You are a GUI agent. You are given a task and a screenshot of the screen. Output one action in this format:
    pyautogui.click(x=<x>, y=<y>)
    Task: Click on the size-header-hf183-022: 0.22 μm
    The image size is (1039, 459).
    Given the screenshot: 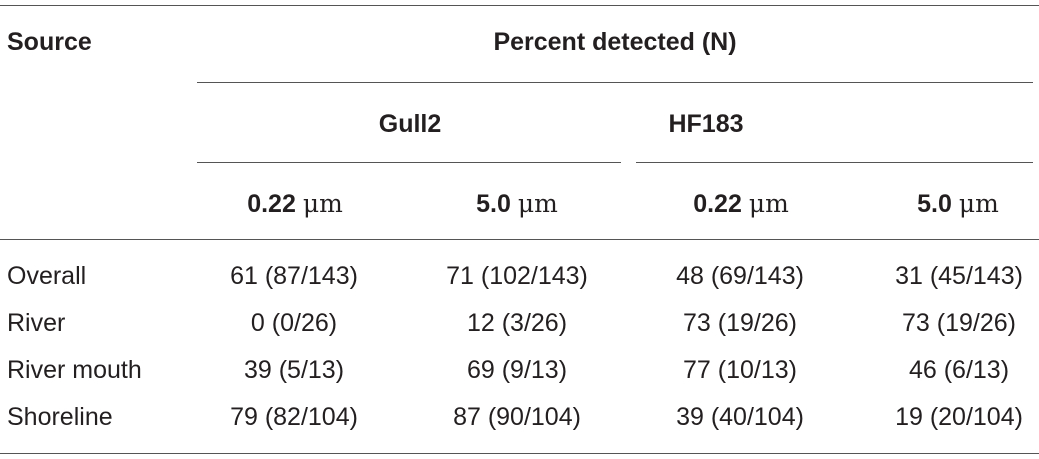 What is the action you would take?
    pyautogui.click(x=741, y=204)
    